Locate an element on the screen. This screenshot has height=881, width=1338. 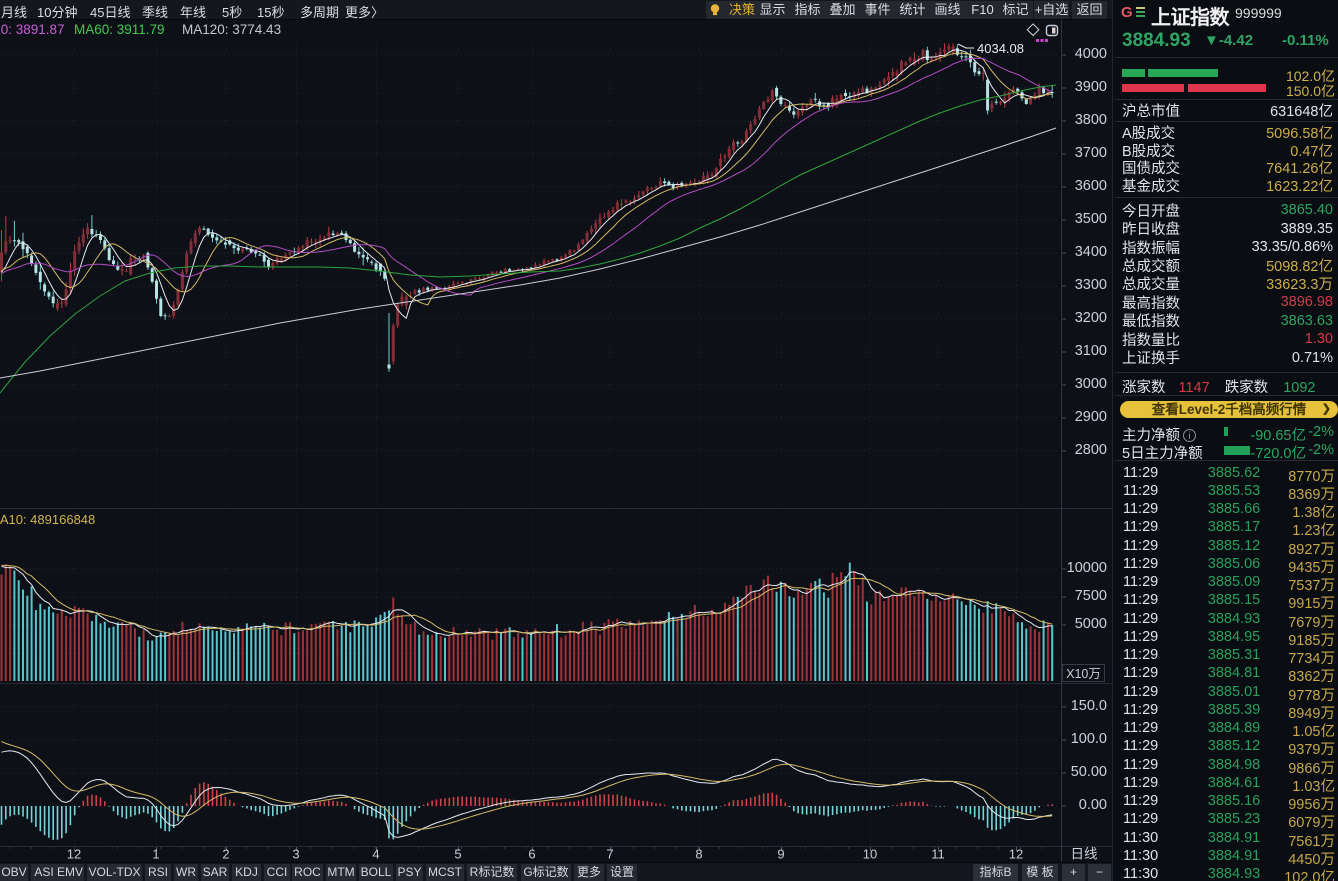
svg-text: 2800 is located at coordinates (1091, 450).